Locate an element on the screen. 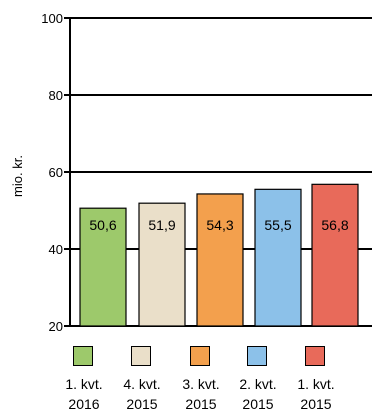 The image size is (372, 414). y-axis-label: mio. kr. is located at coordinates (17, 176).